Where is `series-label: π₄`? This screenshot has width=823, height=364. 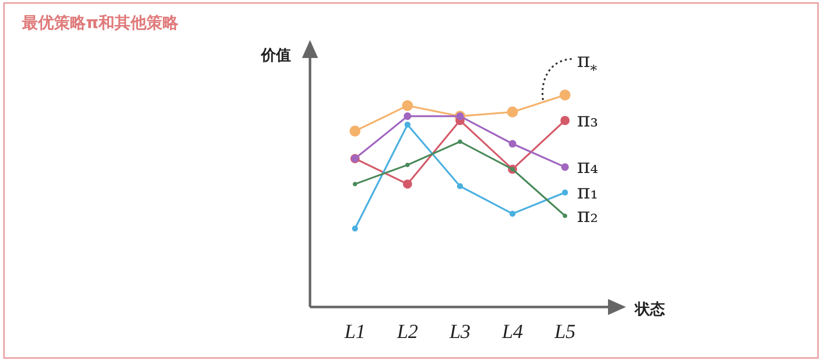
series-label: π₄ is located at coordinates (587, 166).